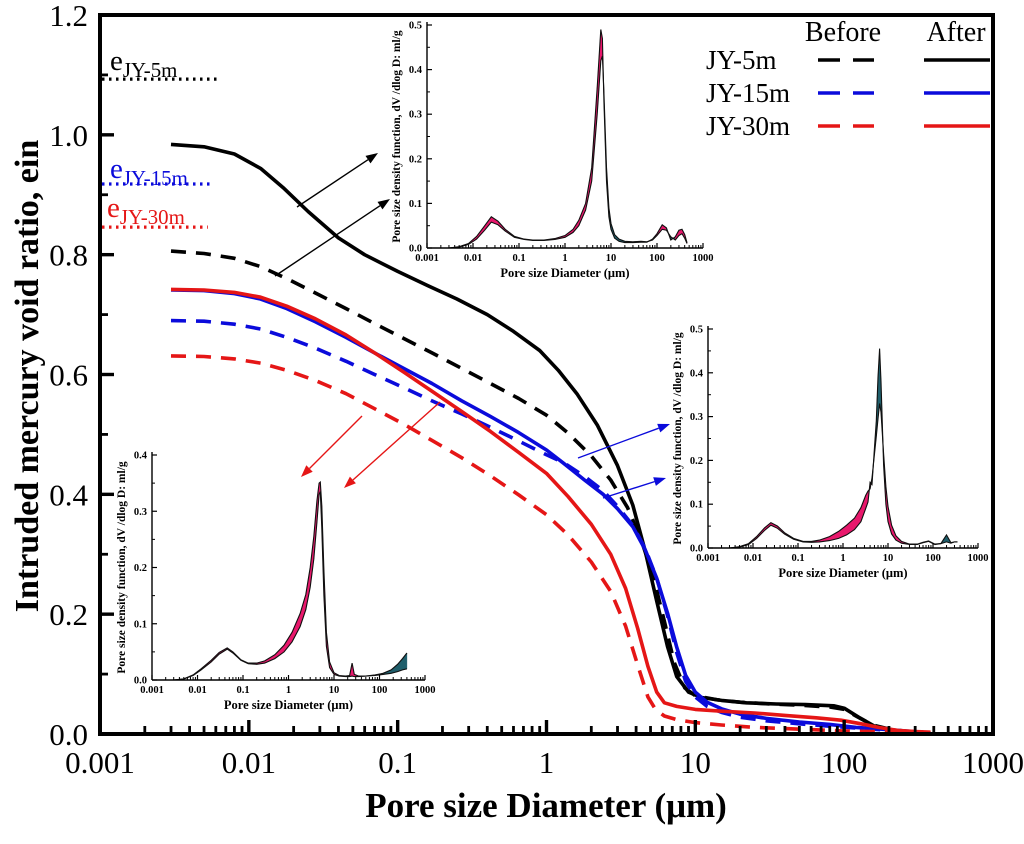 This screenshot has height=844, width=1024. Describe the element at coordinates (155, 177) in the screenshot. I see `ref-label-sub: JY-15m` at that location.